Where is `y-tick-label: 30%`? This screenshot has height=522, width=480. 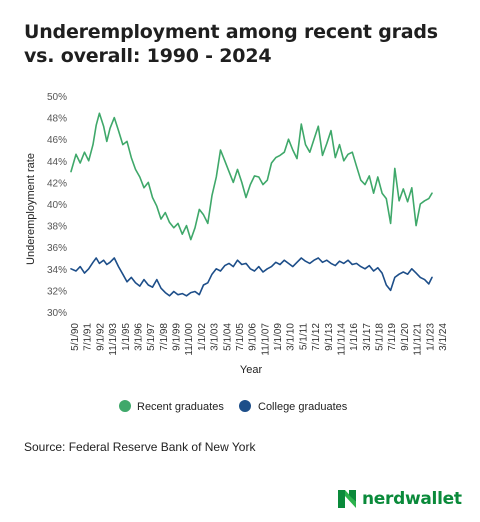 y-tick-label: 30% is located at coordinates (57, 313).